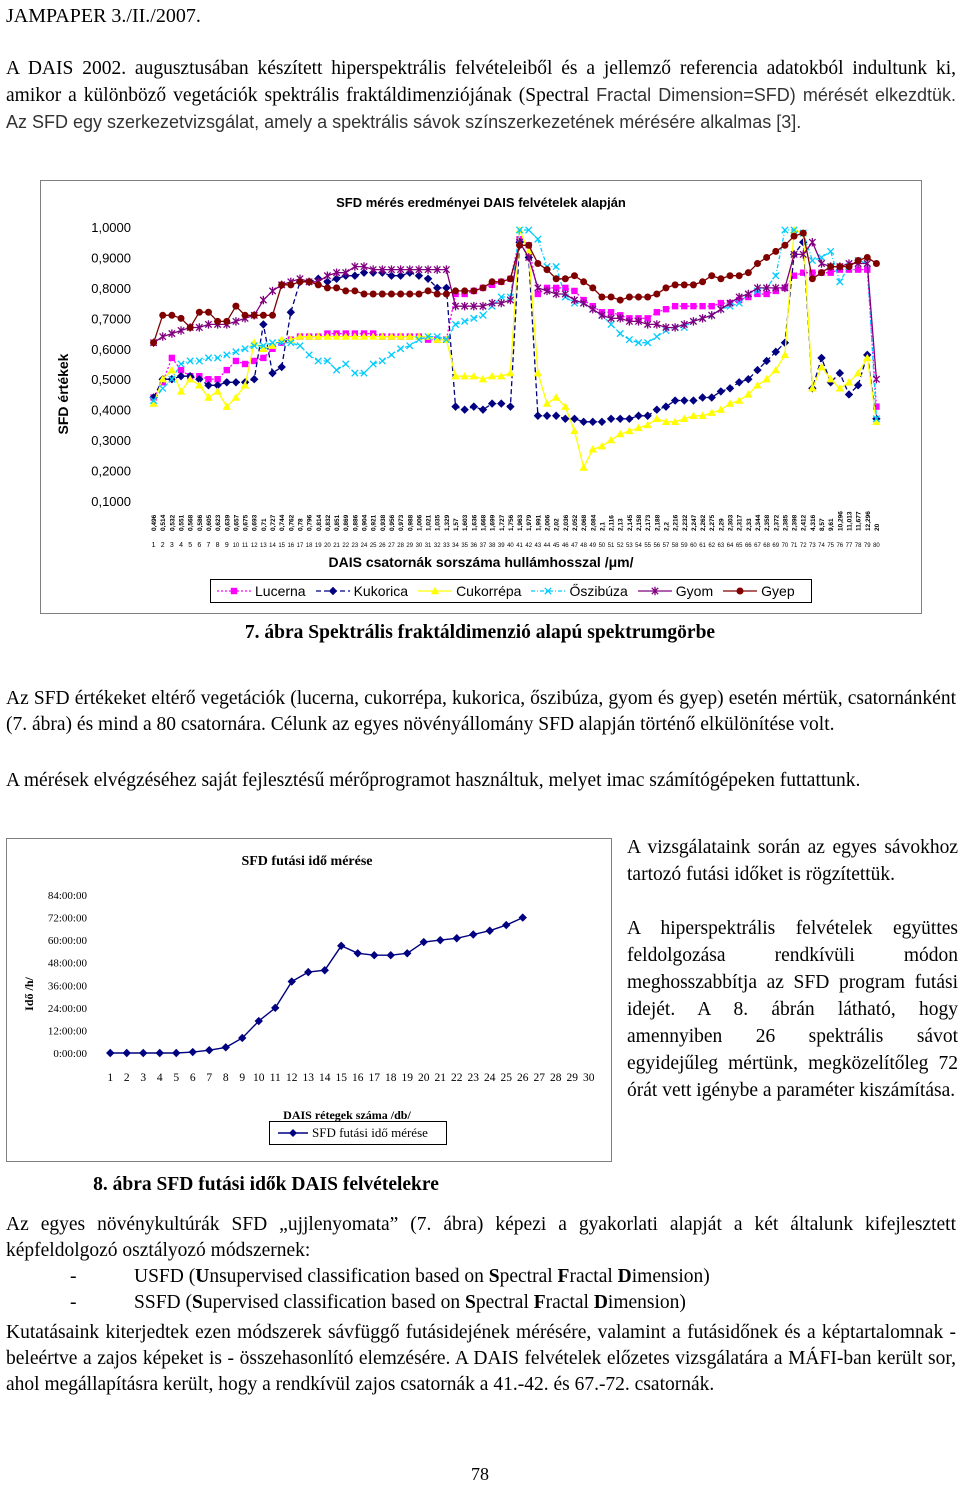 The height and width of the screenshot is (1493, 960). Describe the element at coordinates (111, 379) in the screenshot. I see `y-tick-label: 0,5000` at that location.